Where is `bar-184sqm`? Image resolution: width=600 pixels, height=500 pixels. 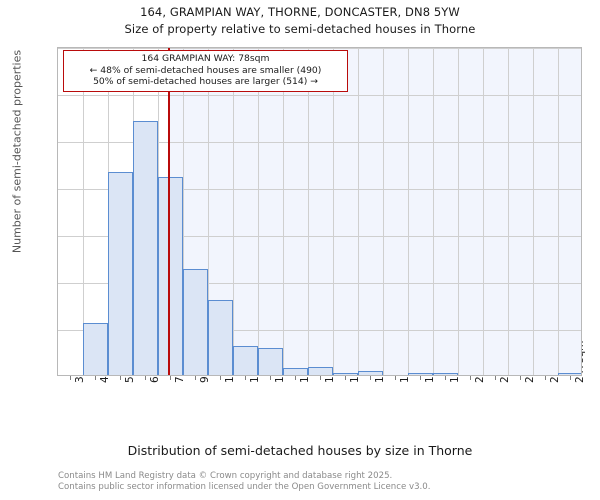 bar-184sqm is located at coordinates (420, 374).